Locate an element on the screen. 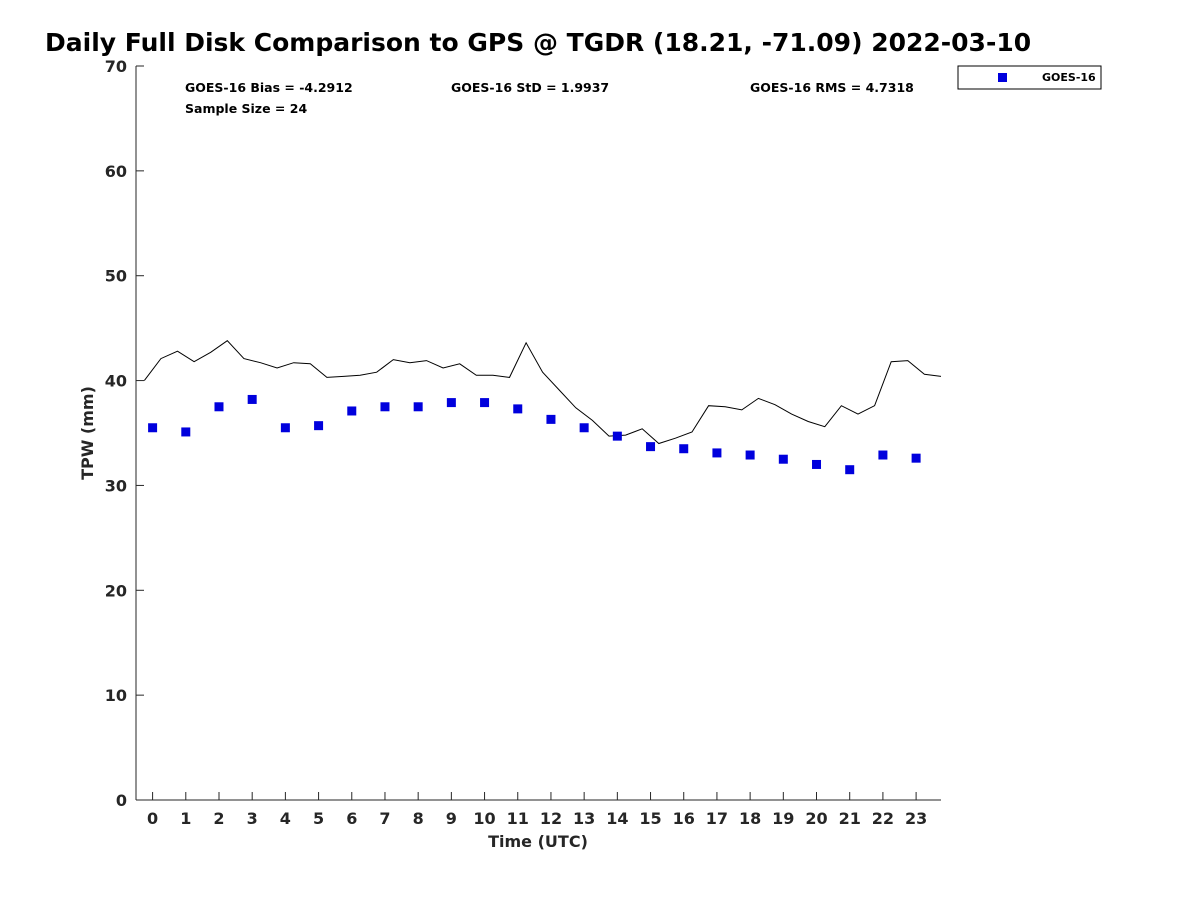 The width and height of the screenshot is (1200, 900). x-tick-label: 6 is located at coordinates (351, 818).